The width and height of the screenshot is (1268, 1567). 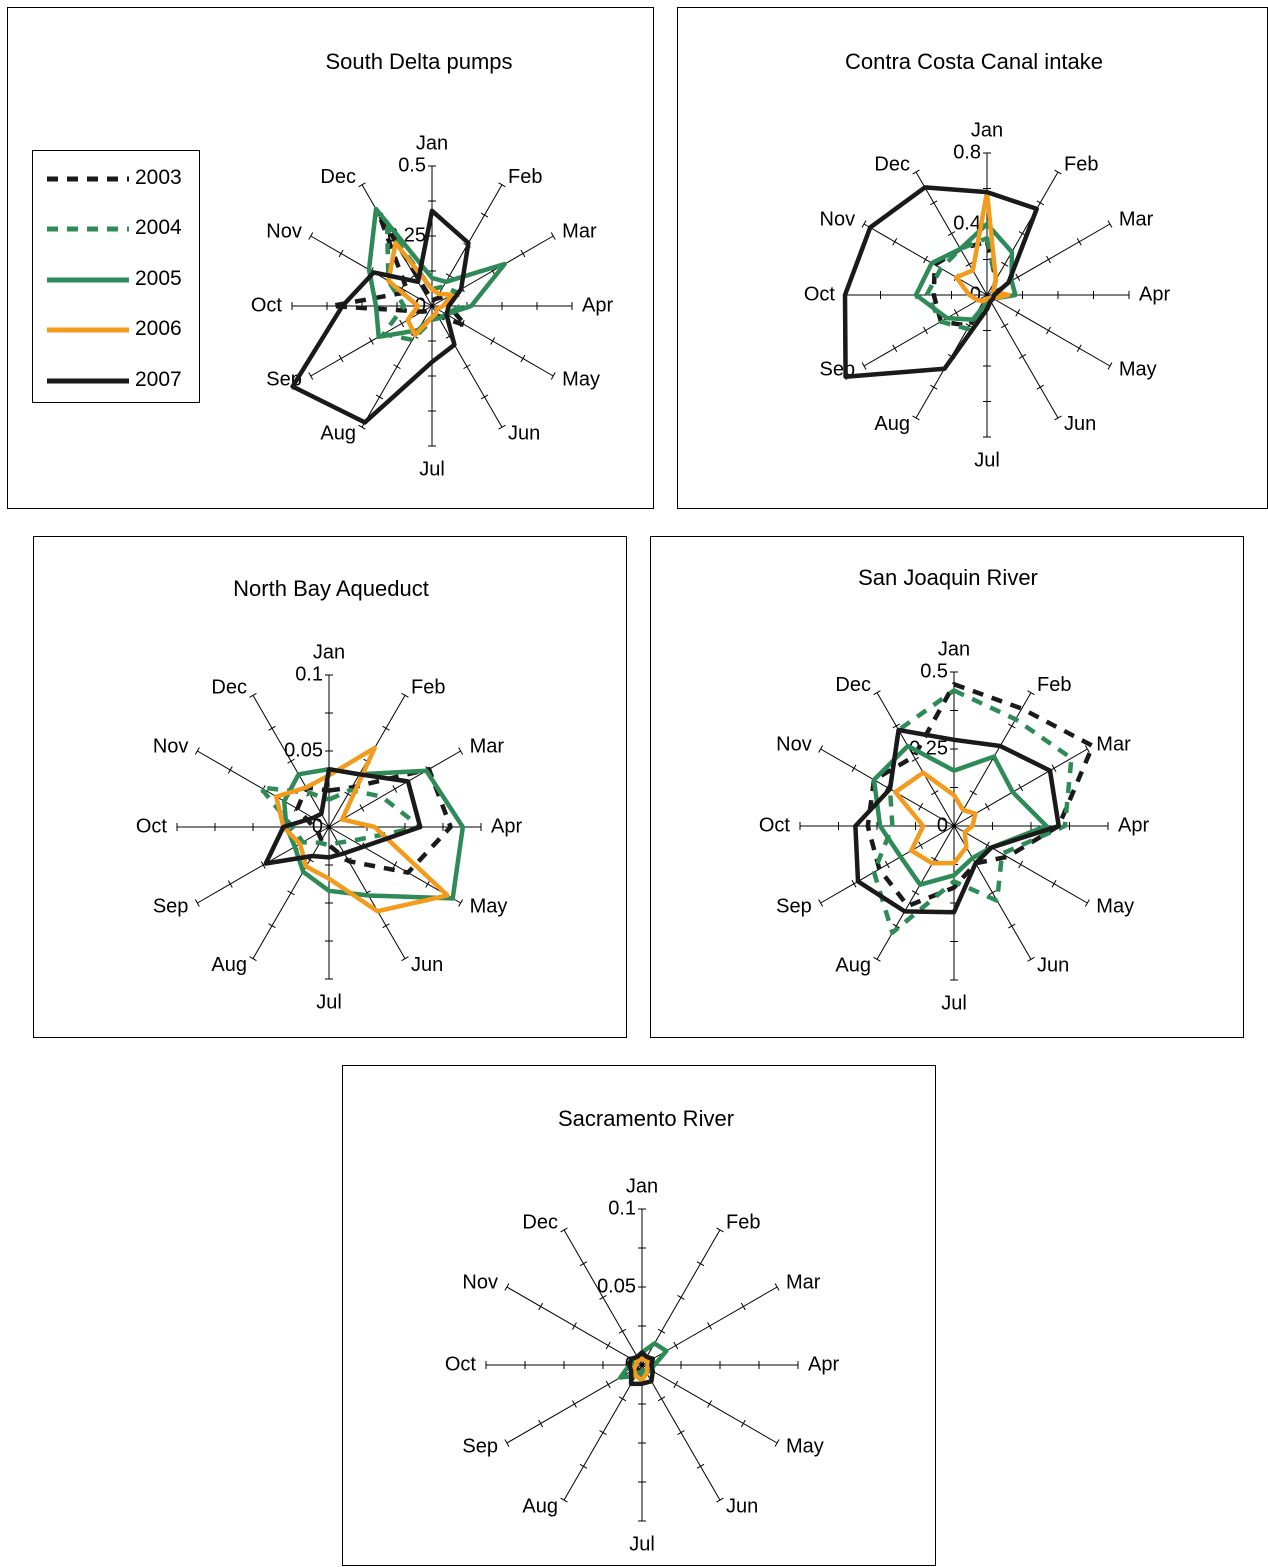 What do you see at coordinates (967, 223) in the screenshot?
I see `radial-tick-label: 0.4` at bounding box center [967, 223].